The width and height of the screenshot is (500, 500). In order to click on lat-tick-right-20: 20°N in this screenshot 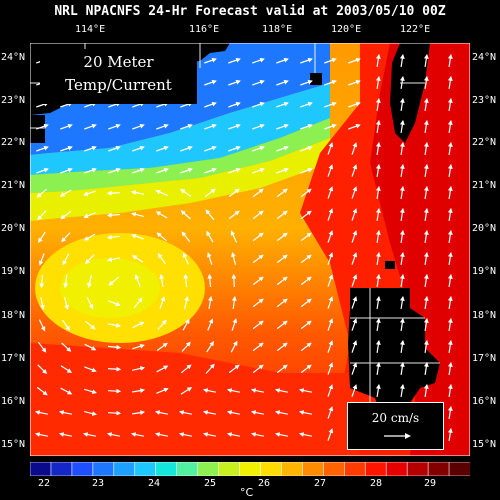, I will do `click(484, 228)`.